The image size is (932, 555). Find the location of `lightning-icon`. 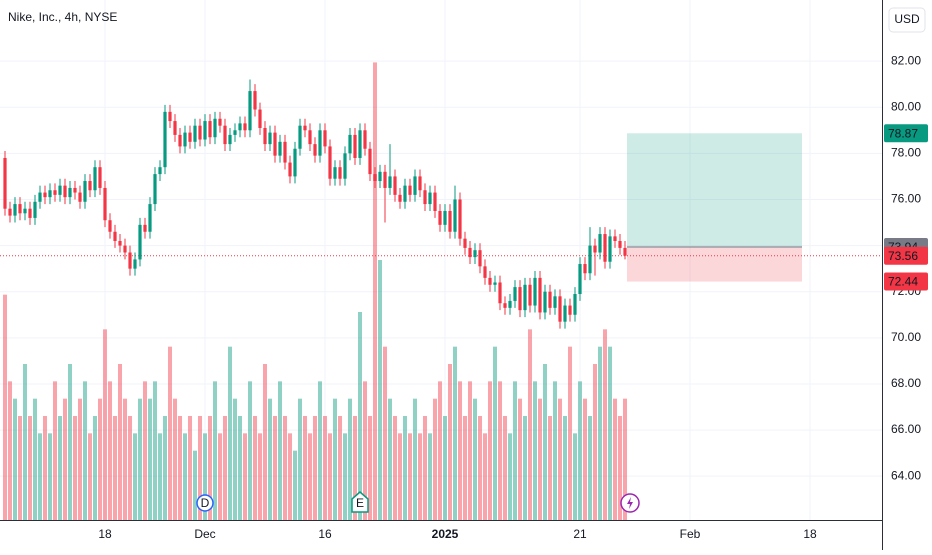

lightning-icon is located at coordinates (630, 503).